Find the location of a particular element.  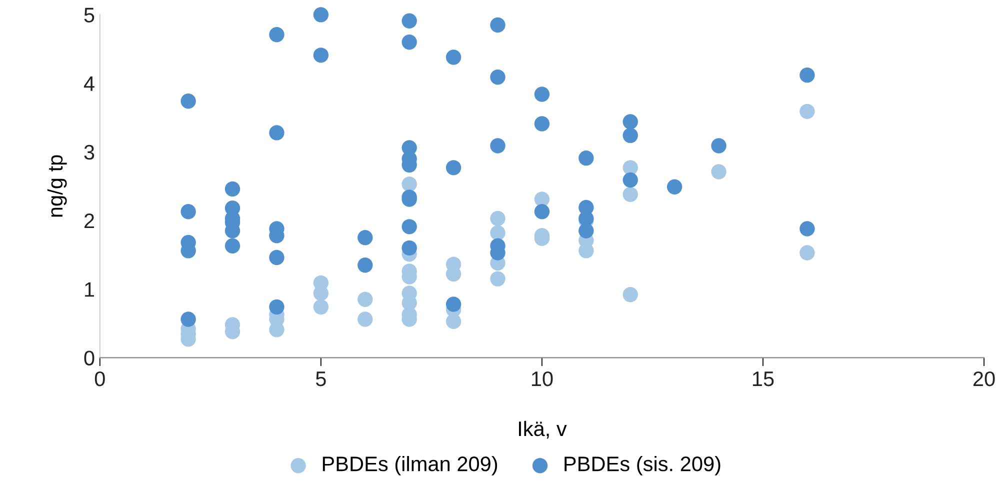

legend-label: PBDEs (sis. 209) is located at coordinates (642, 466).